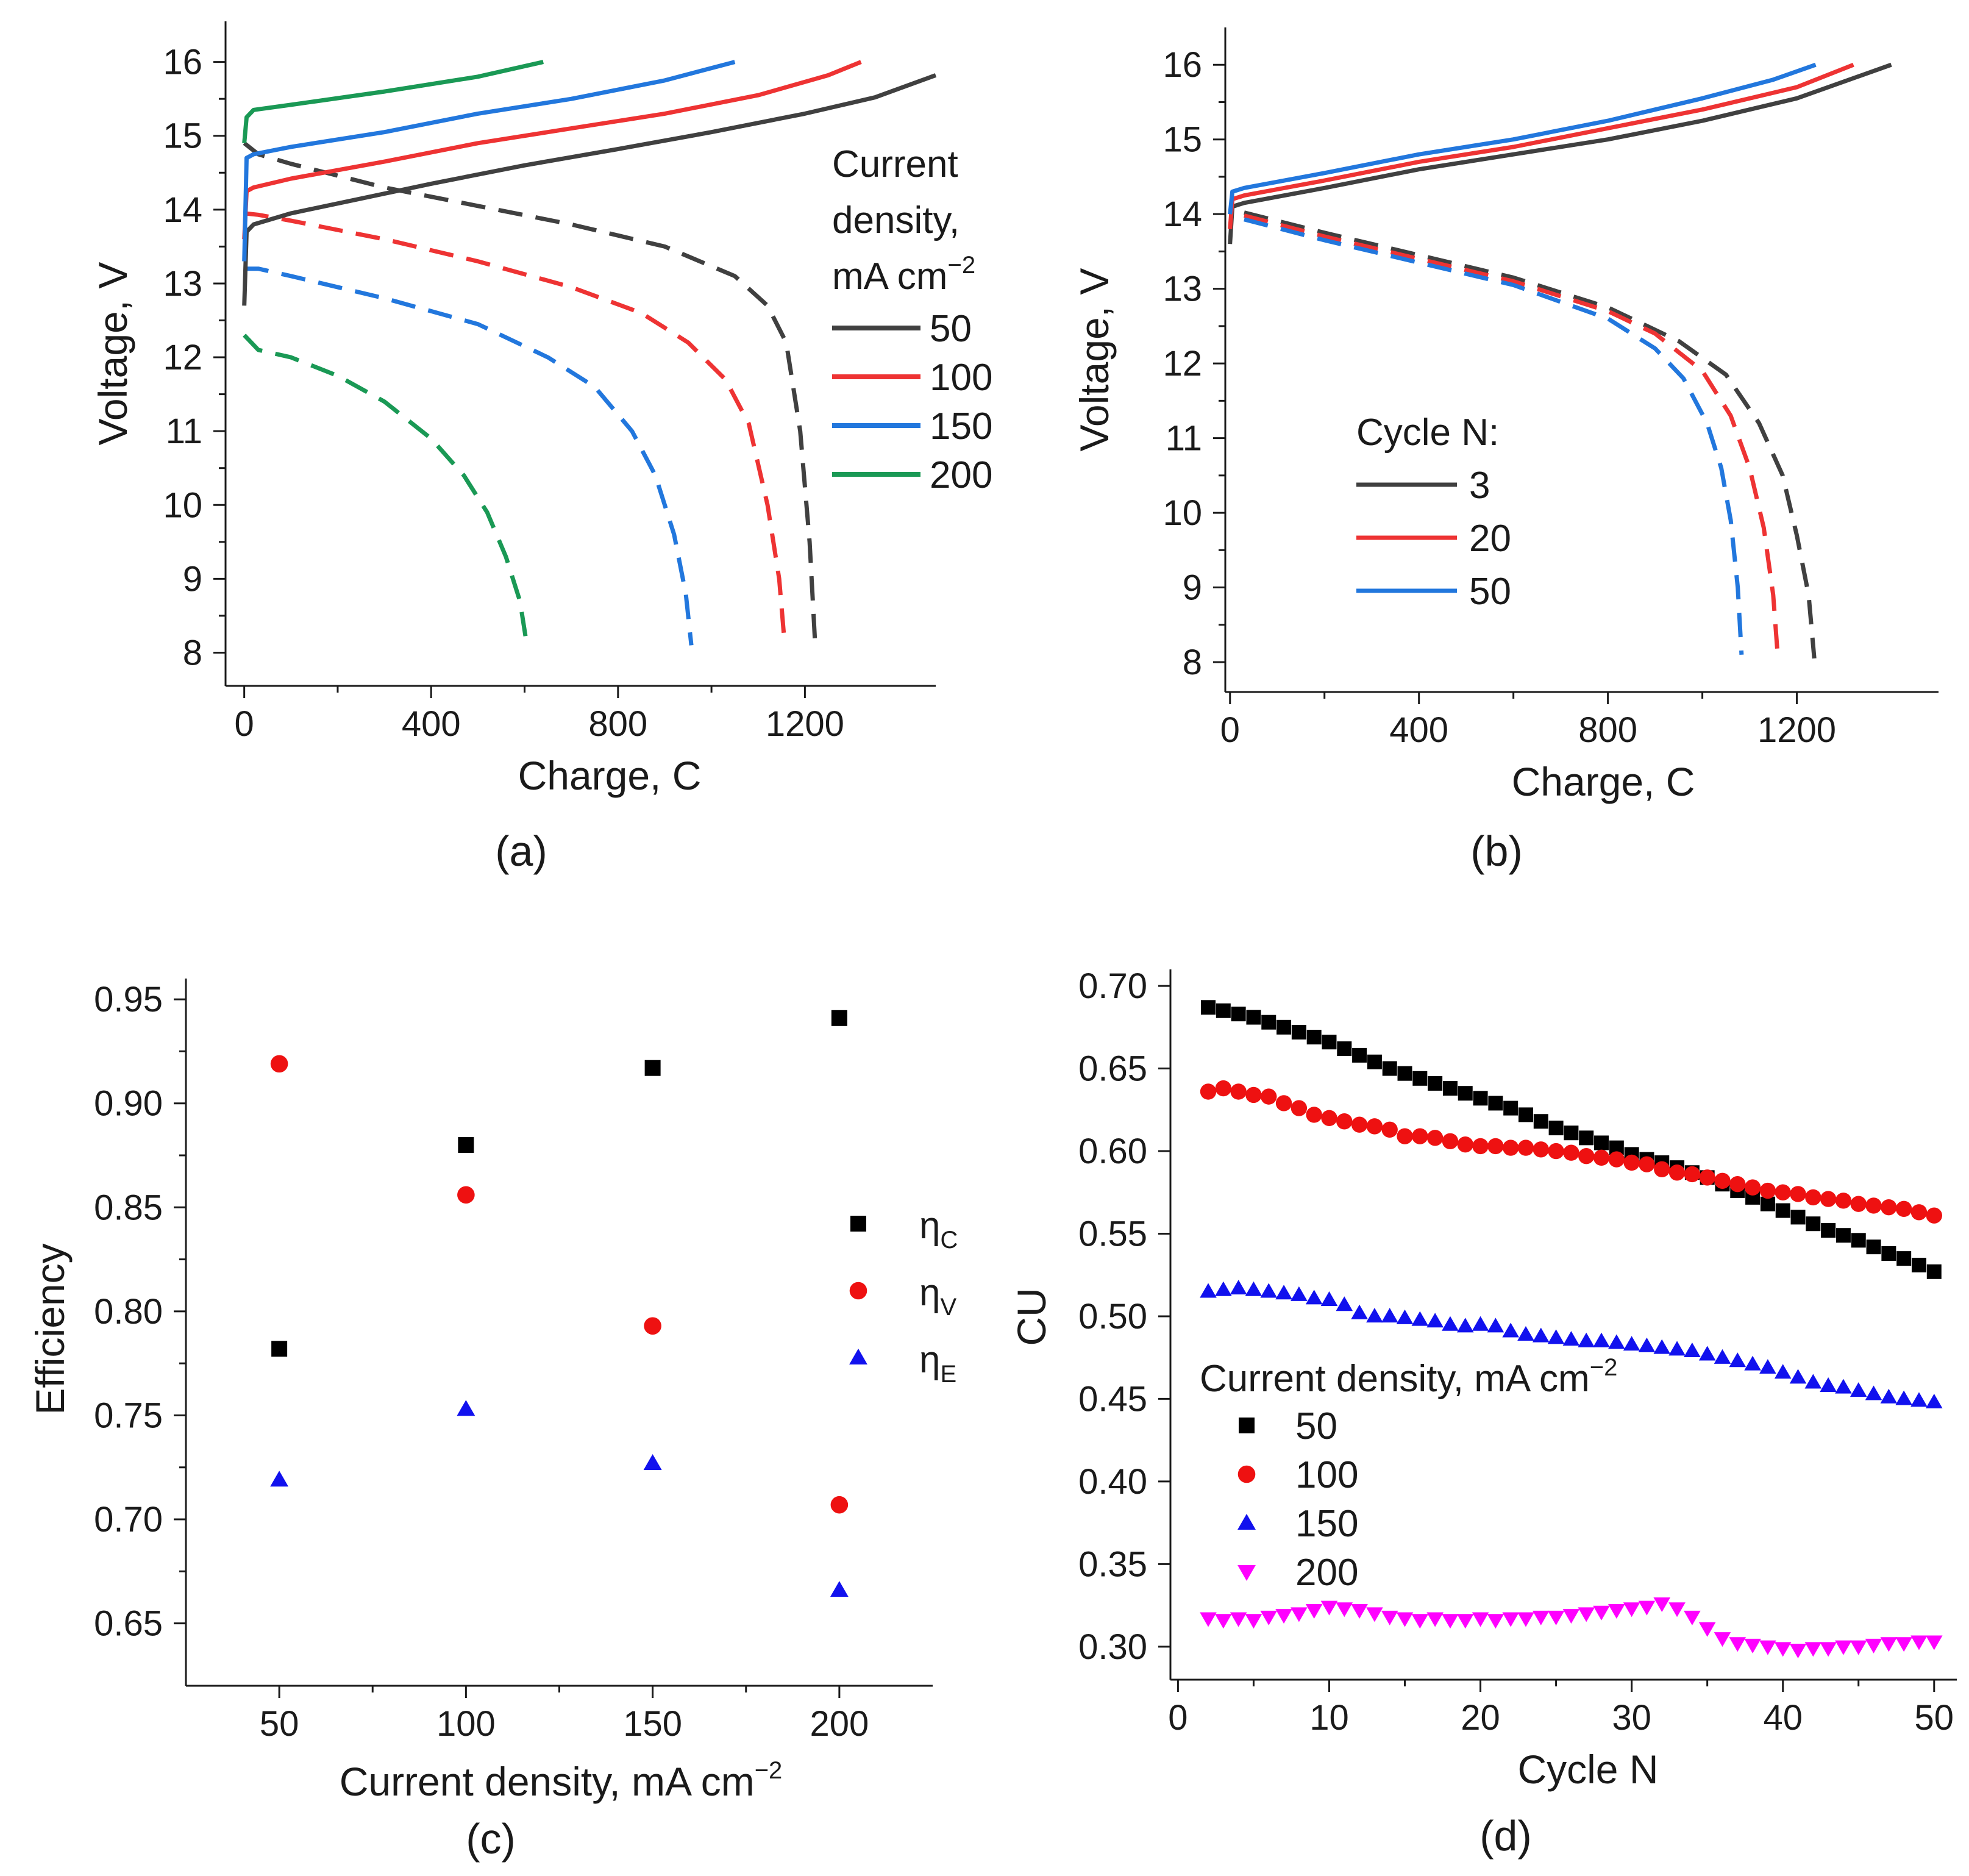  I want to click on panel-a-y-tick-label-1: 9, so click(192, 579).